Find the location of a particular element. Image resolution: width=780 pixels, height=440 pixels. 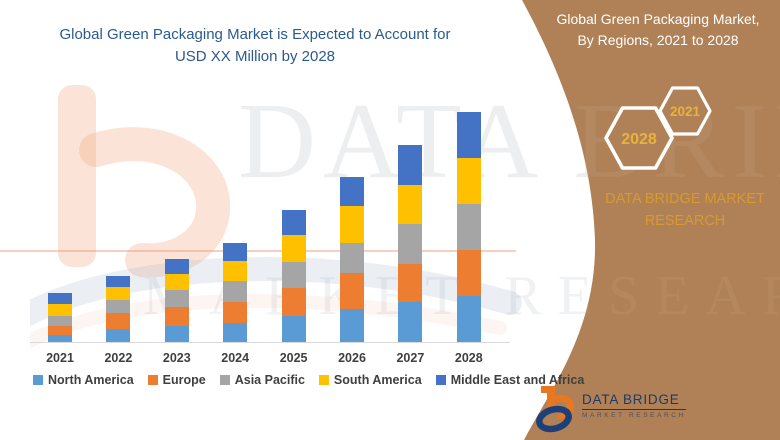

sidebar-title-line2: By Regions, 2021 to 2028 is located at coordinates (658, 40).